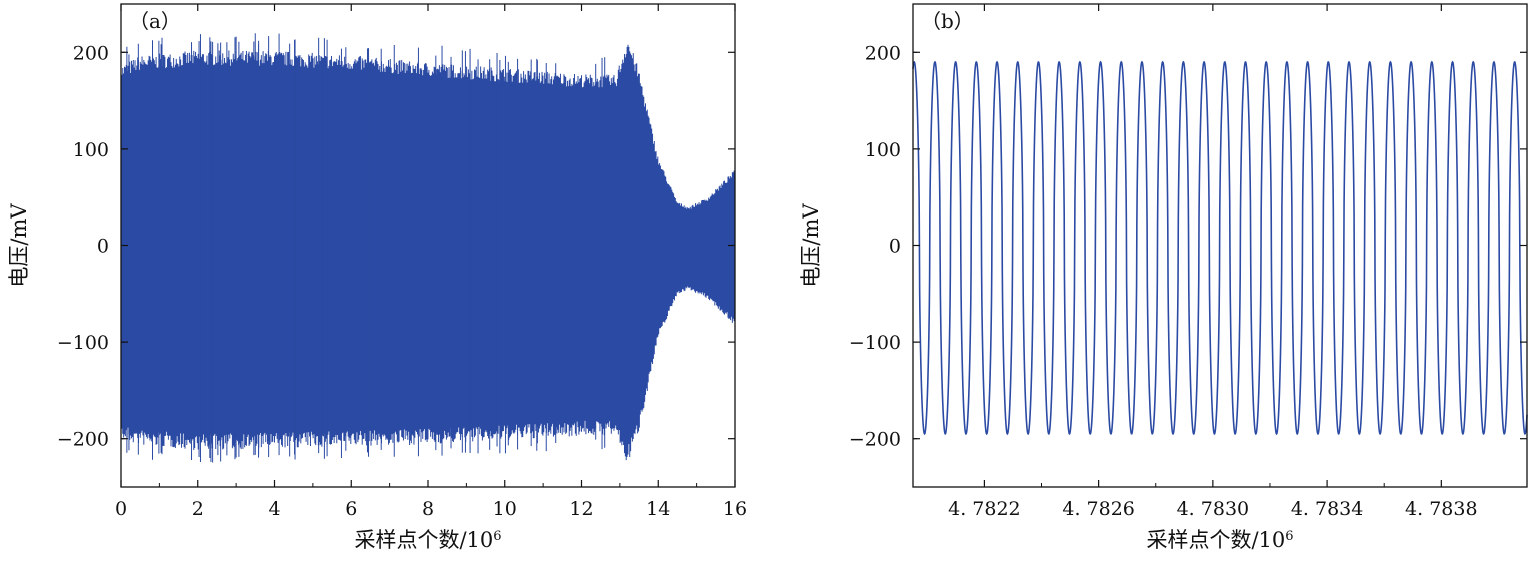  Describe the element at coordinates (121, 509) in the screenshot. I see `x-tick-label: 0` at that location.